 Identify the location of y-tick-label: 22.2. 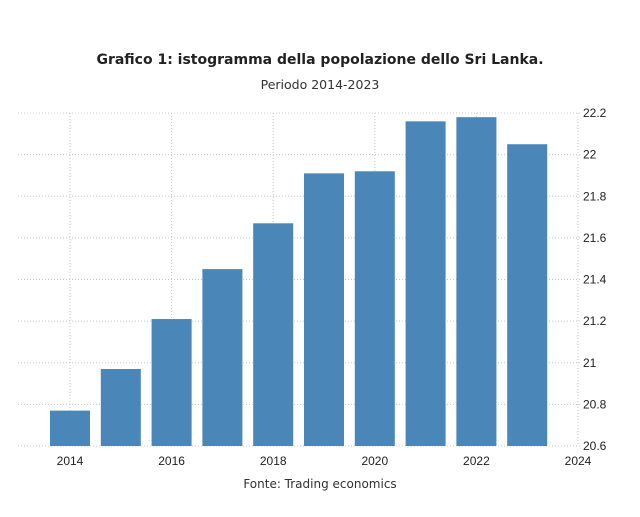
(595, 113).